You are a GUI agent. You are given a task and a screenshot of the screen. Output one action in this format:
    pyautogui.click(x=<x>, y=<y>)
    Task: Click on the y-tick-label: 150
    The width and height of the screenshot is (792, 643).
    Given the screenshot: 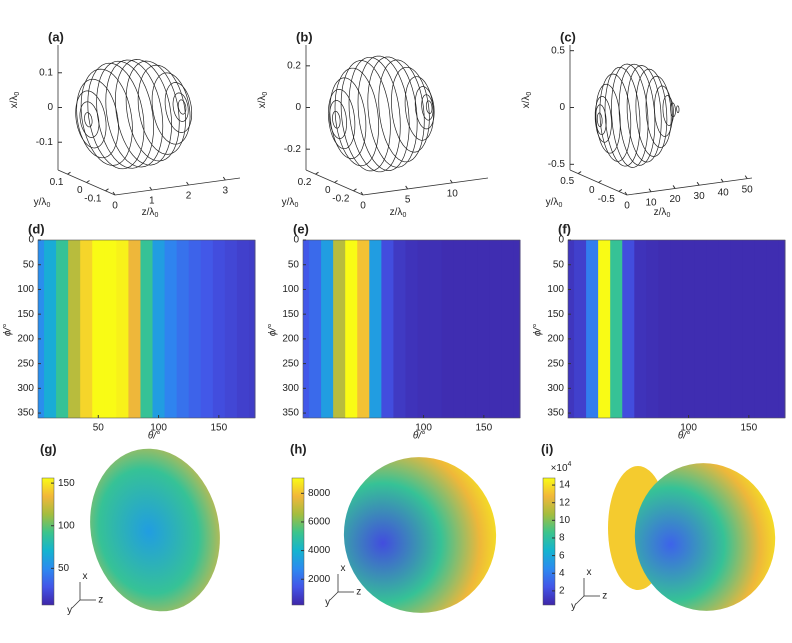 What is the action you would take?
    pyautogui.click(x=25, y=314)
    